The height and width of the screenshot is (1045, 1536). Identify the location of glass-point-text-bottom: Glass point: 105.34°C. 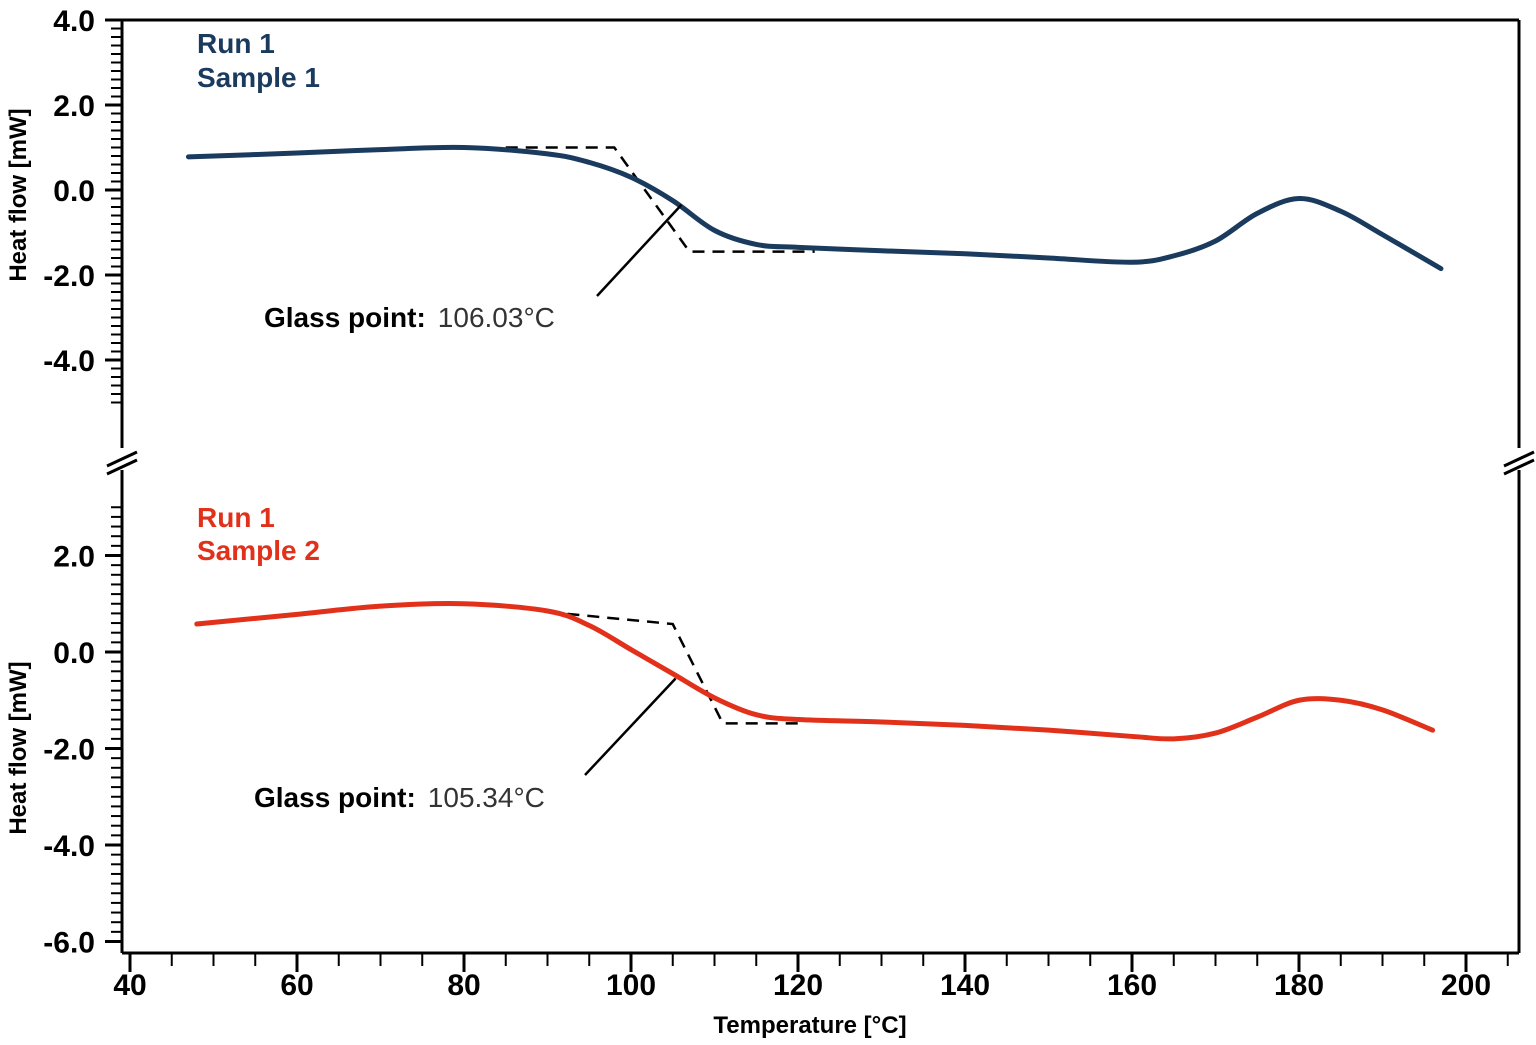
(399, 797).